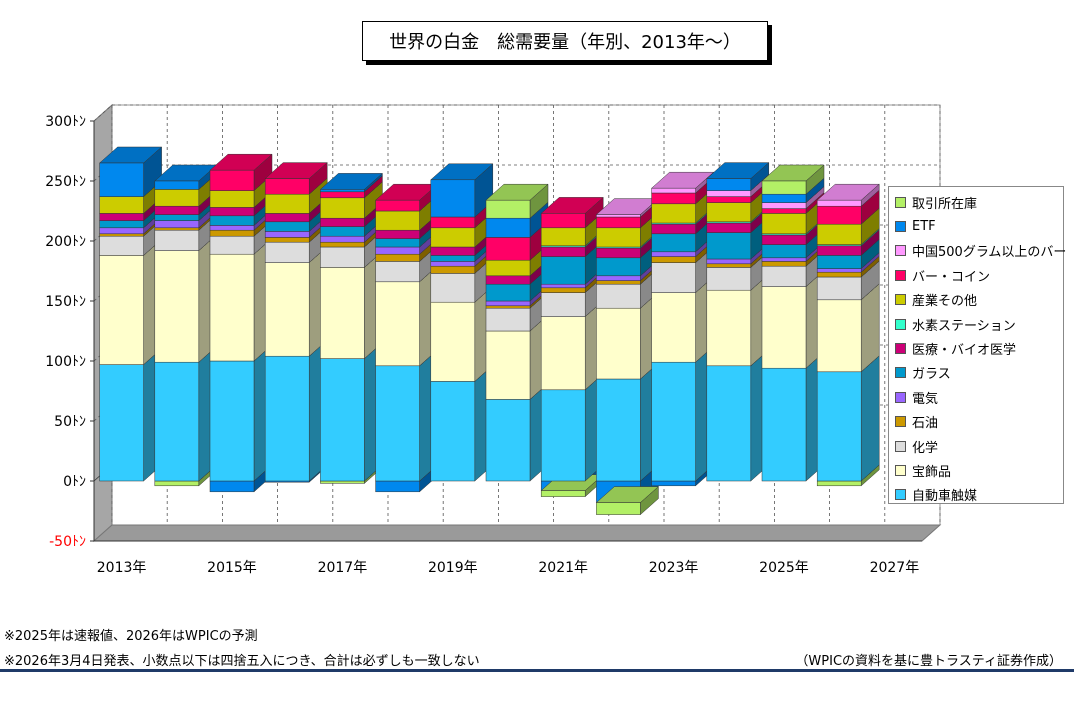  I want to click on bar-segment-side, so click(870, 418).